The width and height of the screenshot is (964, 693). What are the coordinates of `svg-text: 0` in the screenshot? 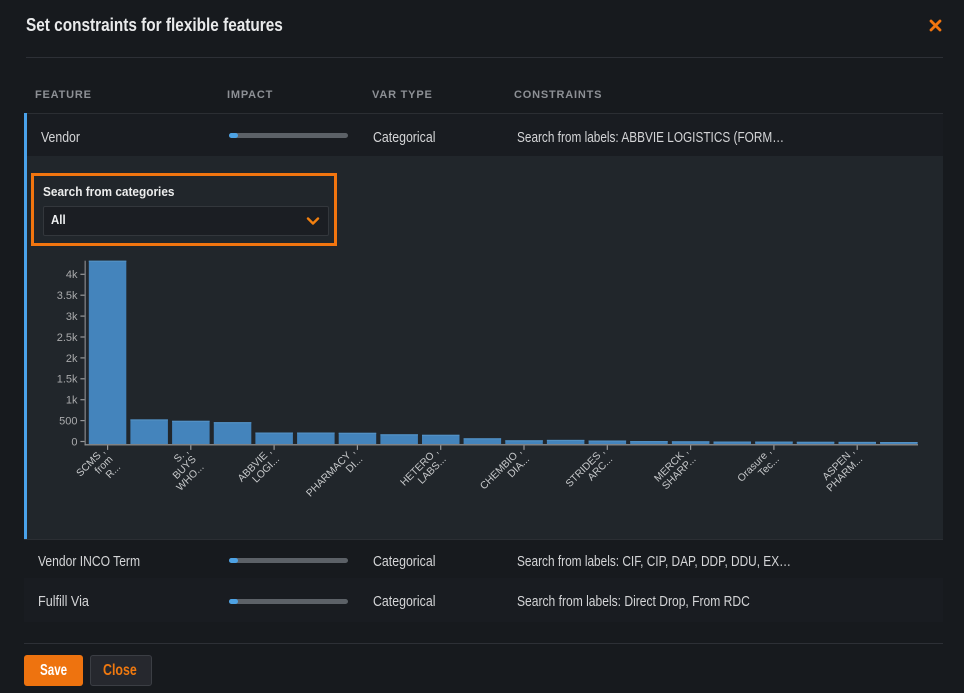 It's located at (74, 442).